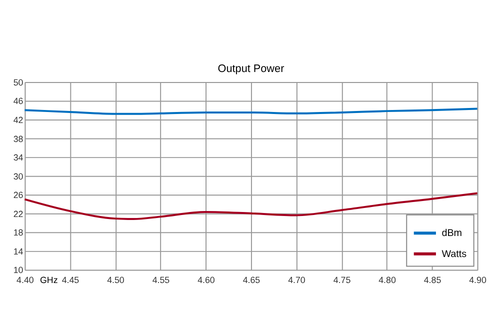 The height and width of the screenshot is (335, 500). I want to click on x-tick-label: 4.80, so click(387, 280).